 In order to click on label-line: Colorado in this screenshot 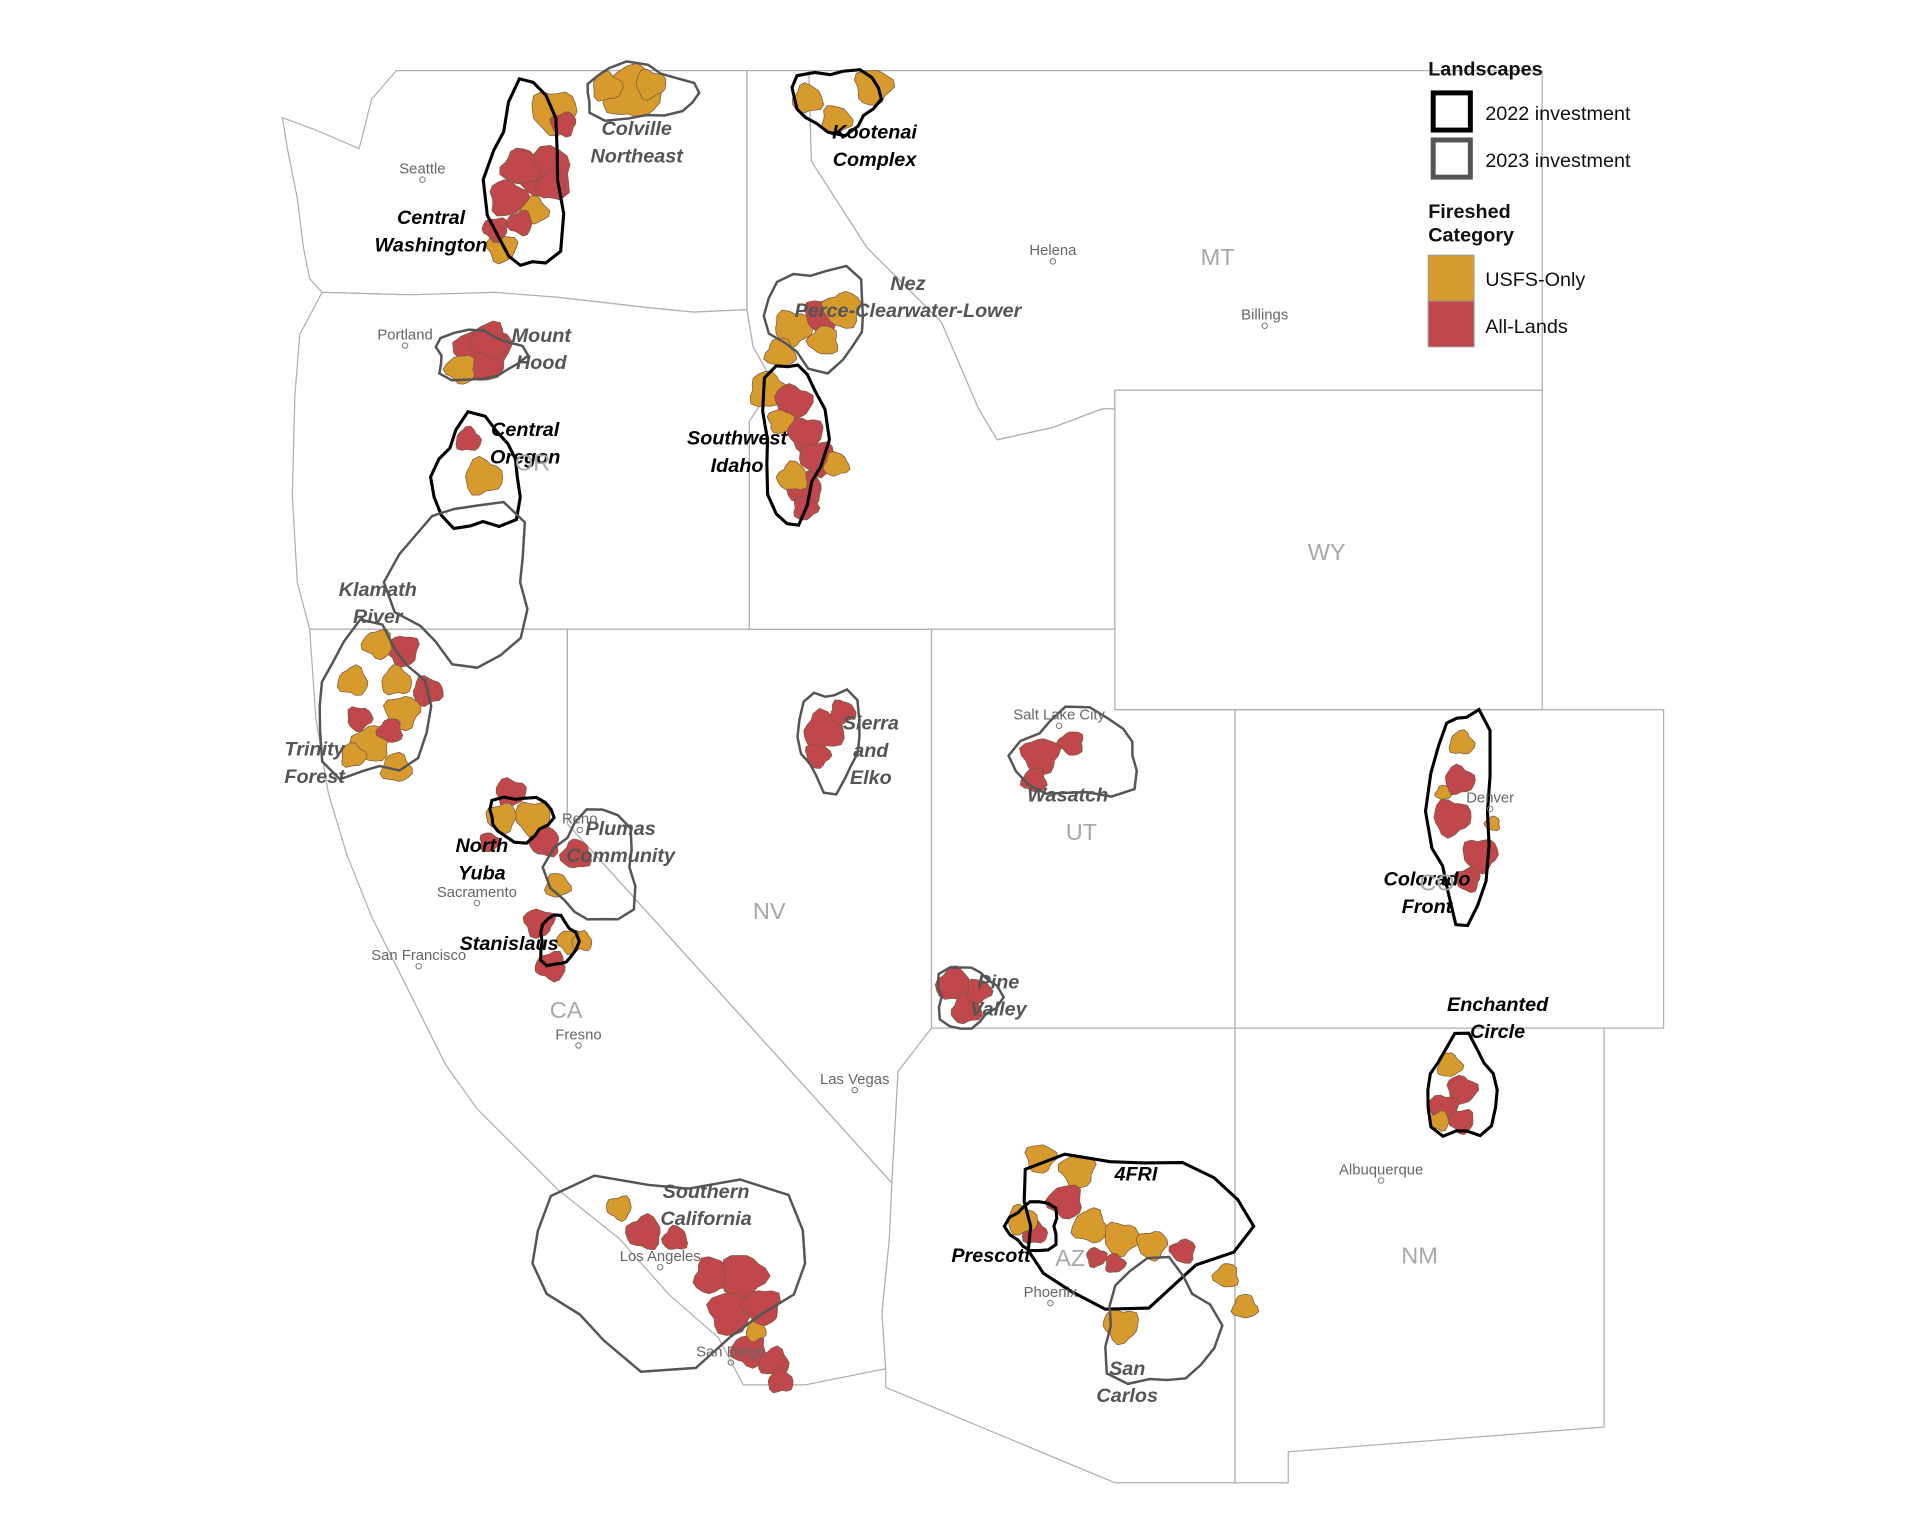, I will do `click(1427, 880)`.